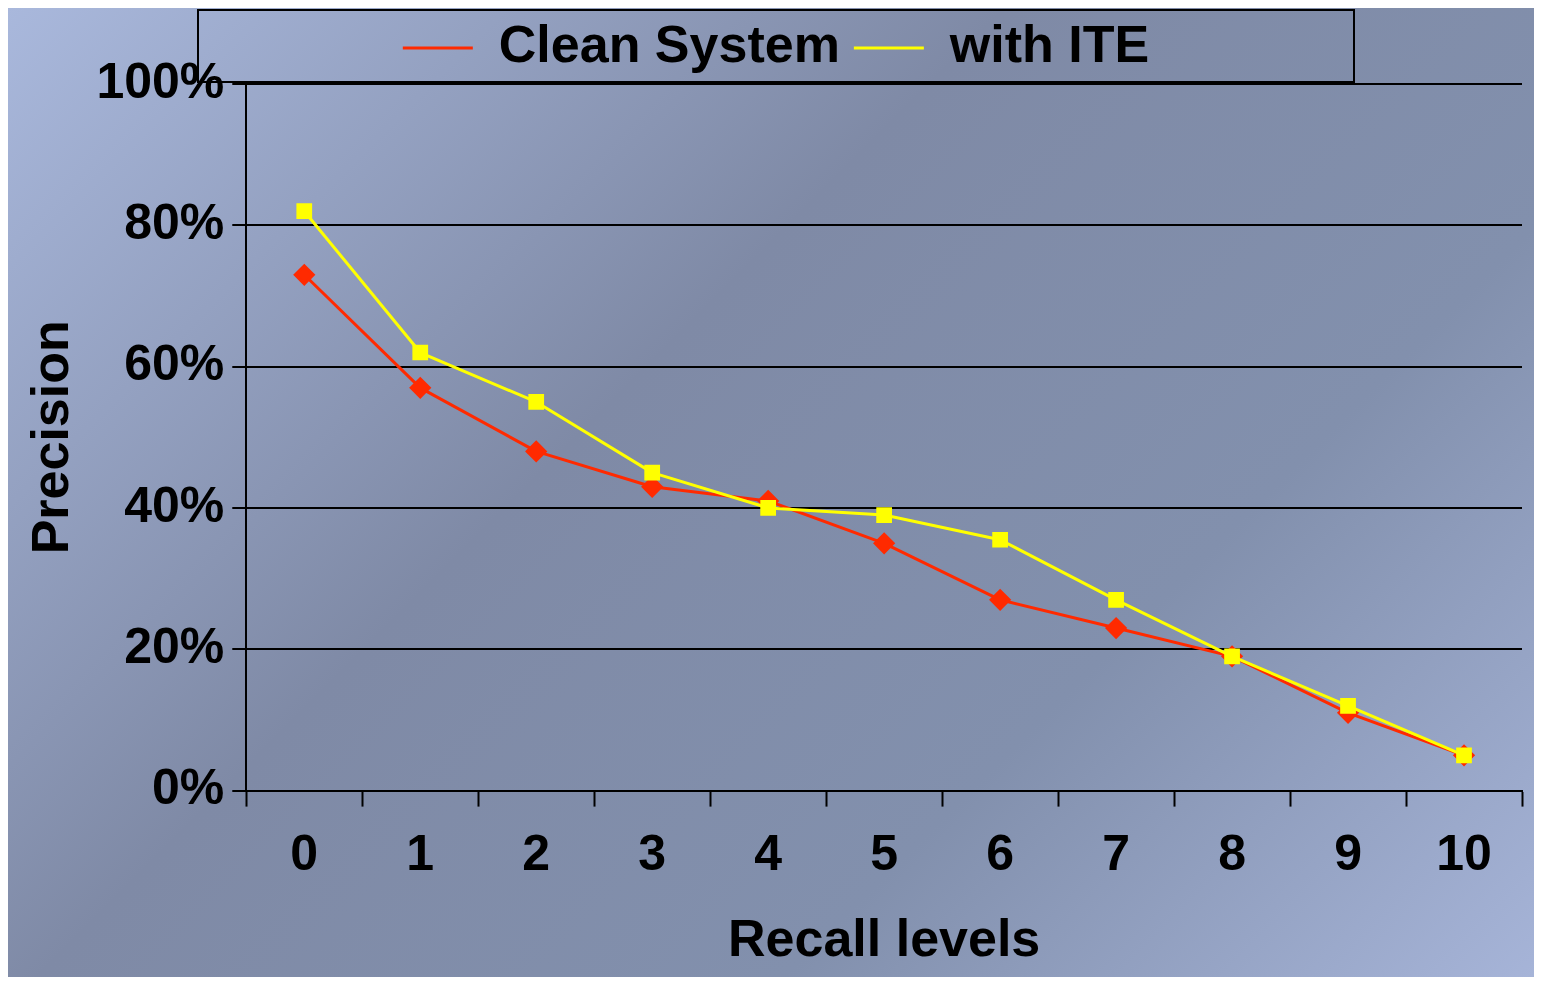  I want to click on y-tick-label: 0%, so click(188, 787).